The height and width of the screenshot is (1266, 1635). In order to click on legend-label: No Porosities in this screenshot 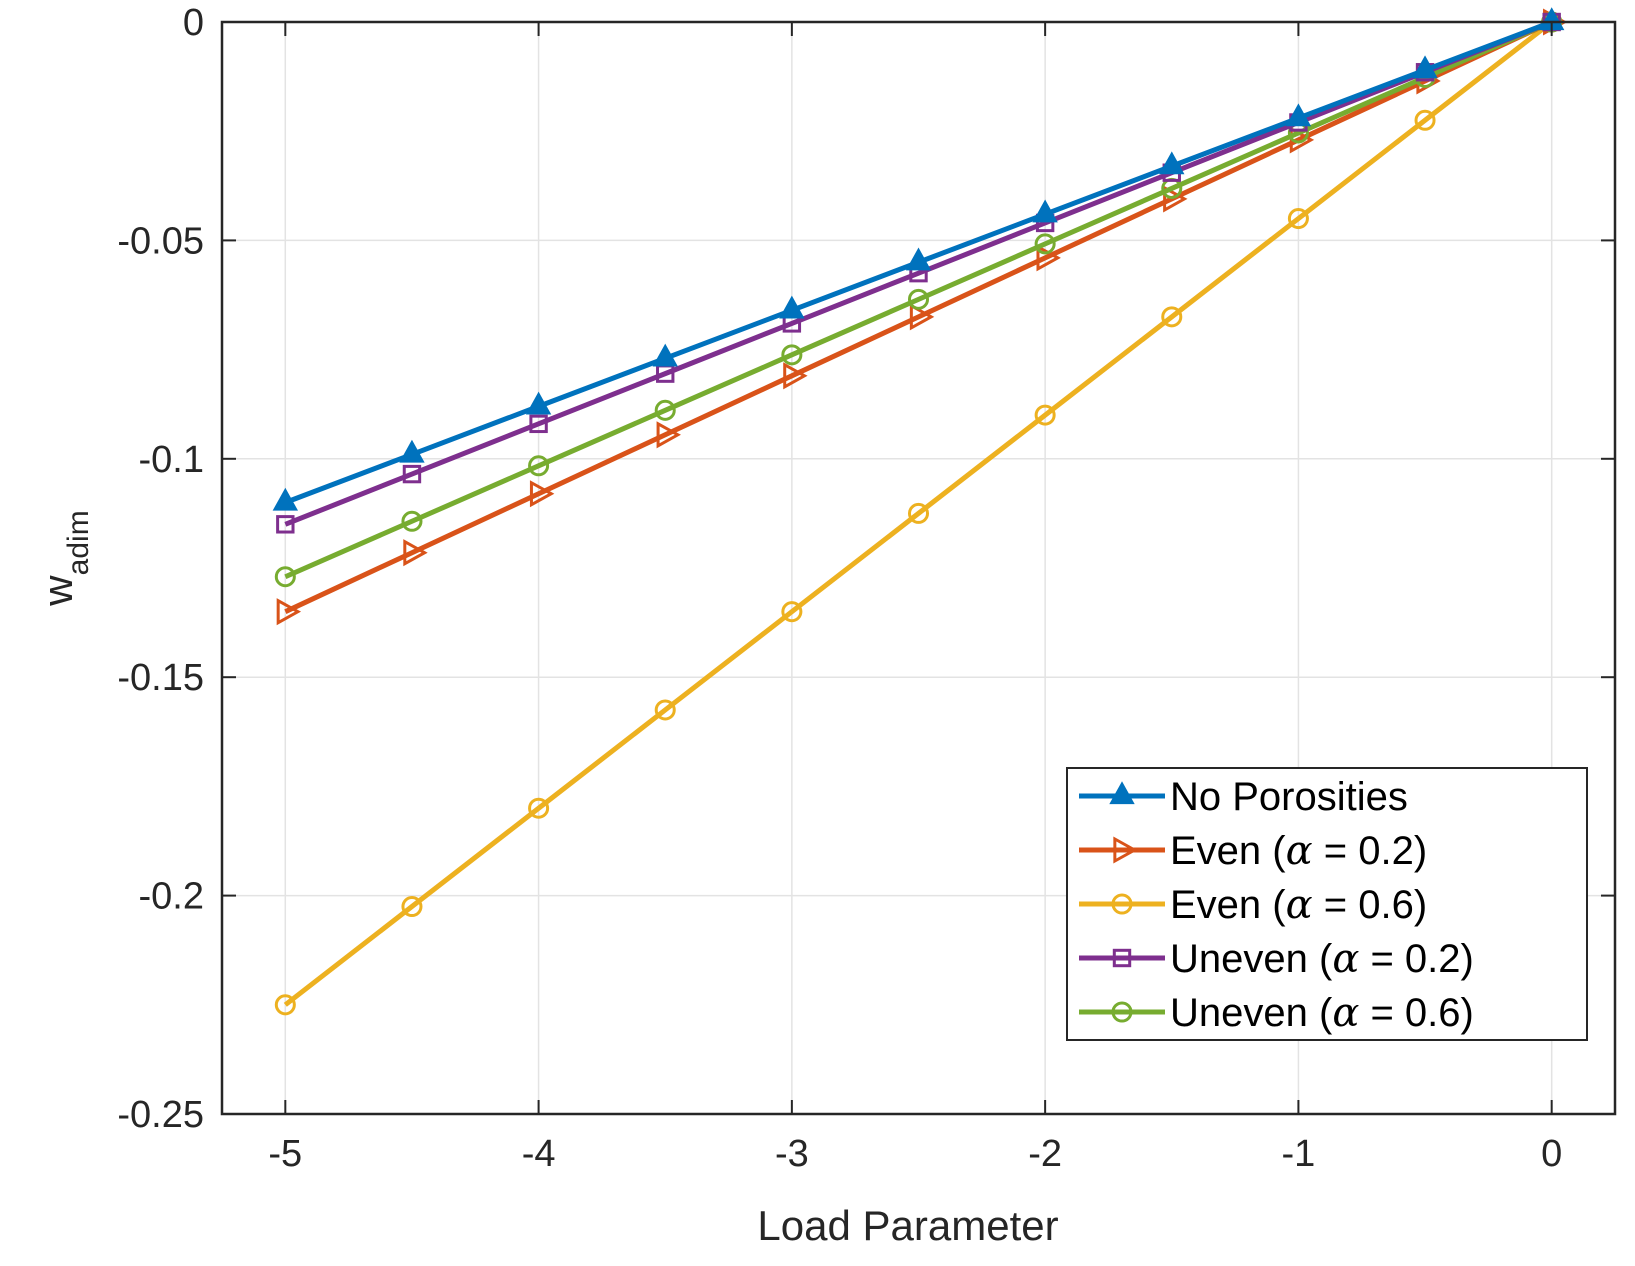, I will do `click(1289, 797)`.